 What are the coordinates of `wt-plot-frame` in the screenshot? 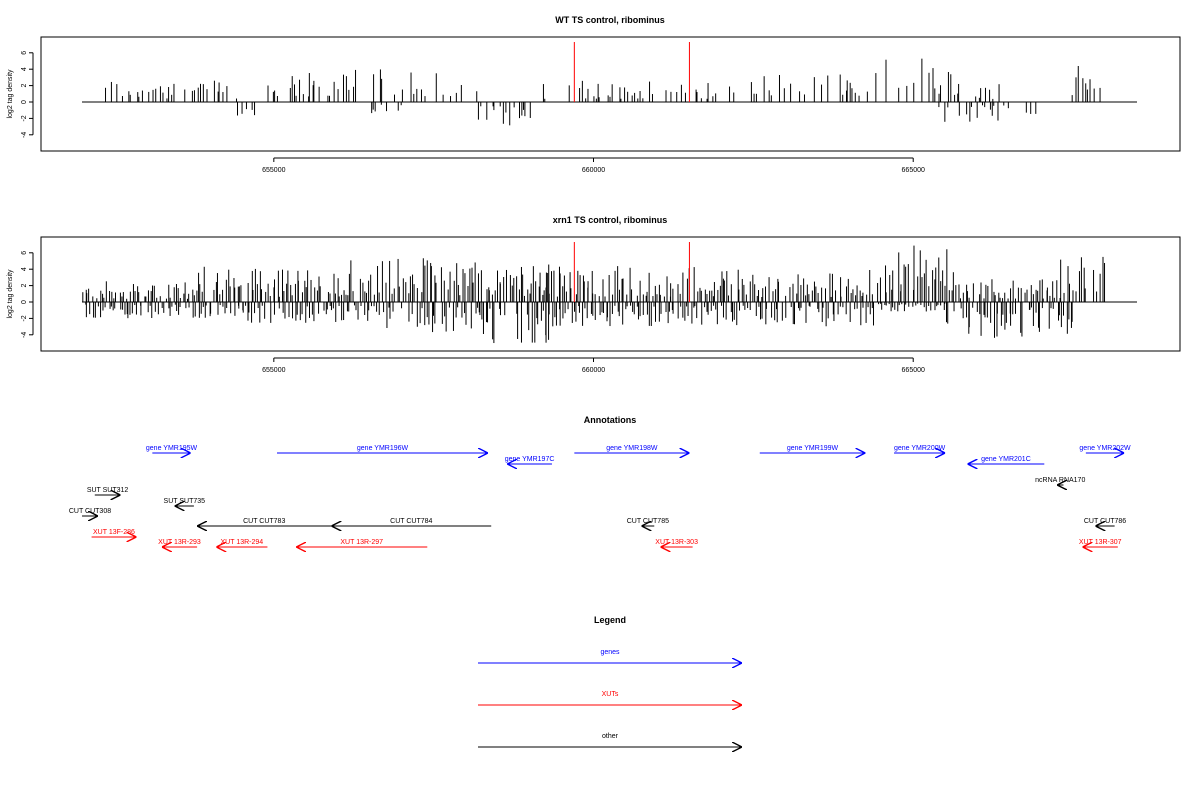 It's located at (610, 94).